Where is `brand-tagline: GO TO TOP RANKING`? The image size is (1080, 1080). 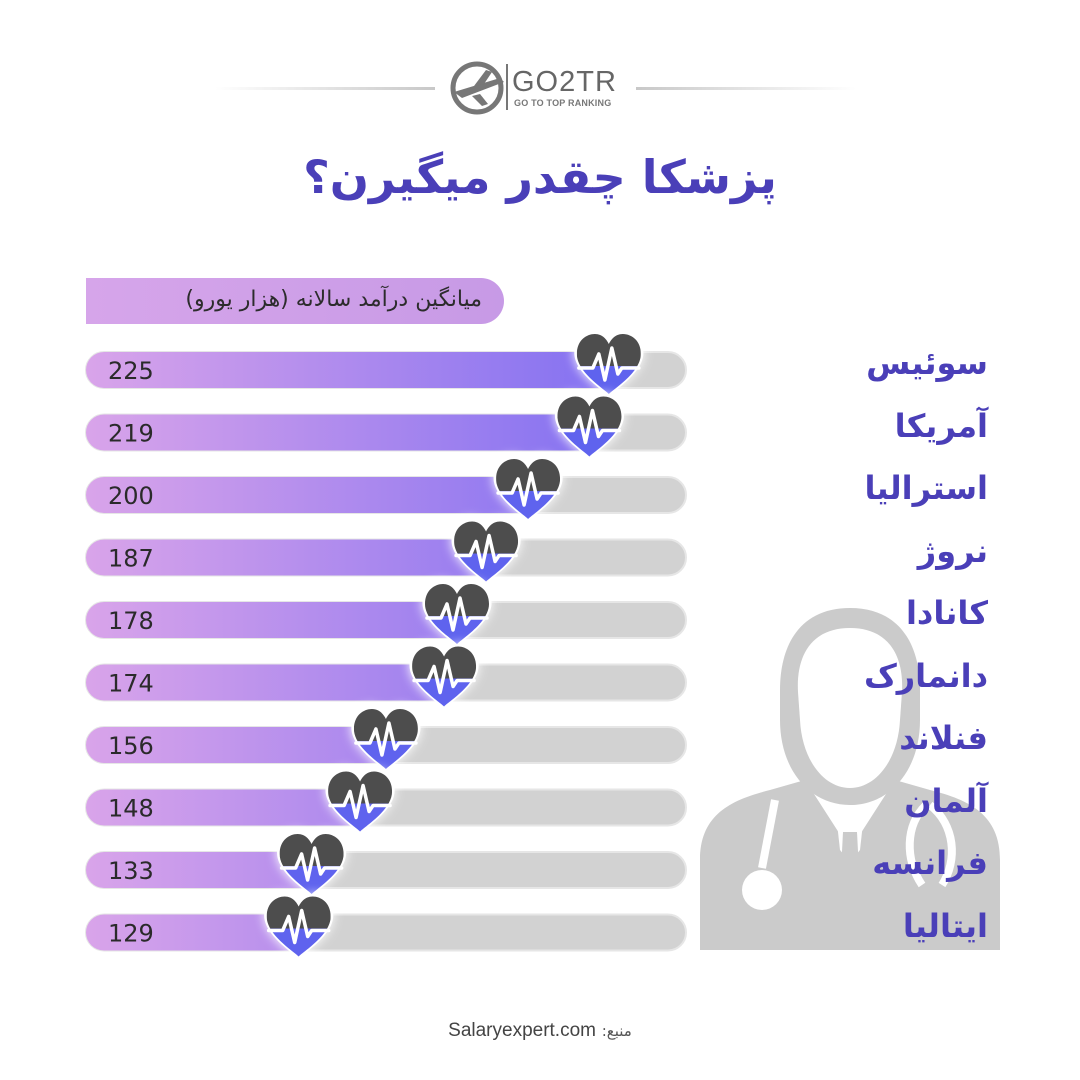
brand-tagline: GO TO TOP RANKING is located at coordinates (563, 103).